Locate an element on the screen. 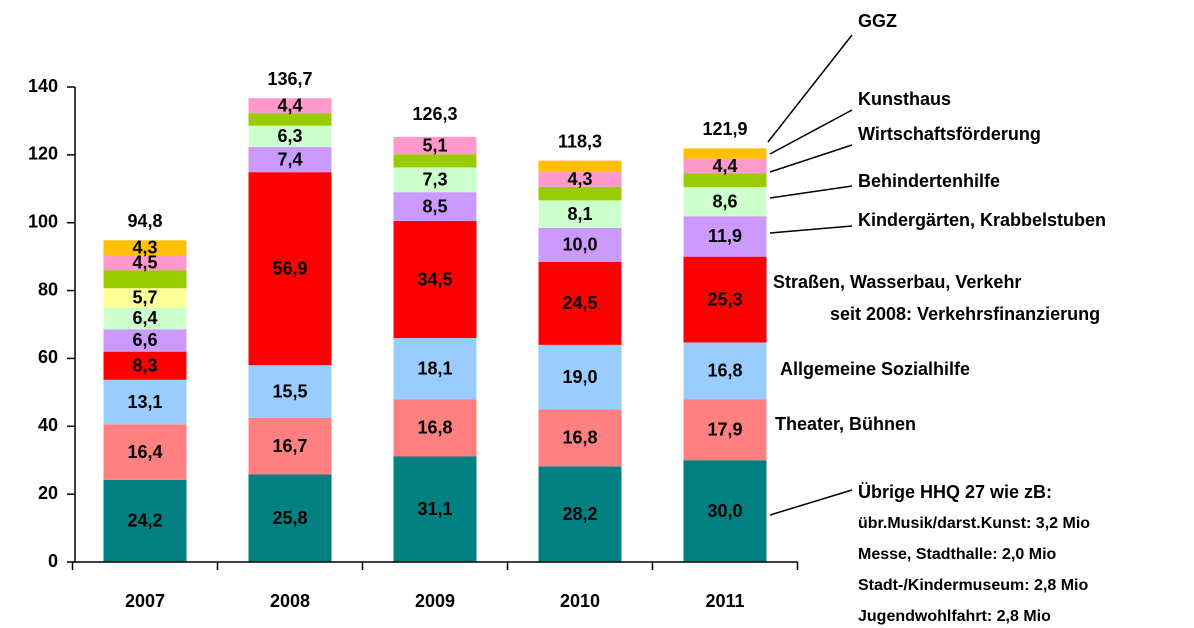 This screenshot has width=1194, height=628. total-label: 118,3 is located at coordinates (580, 141).